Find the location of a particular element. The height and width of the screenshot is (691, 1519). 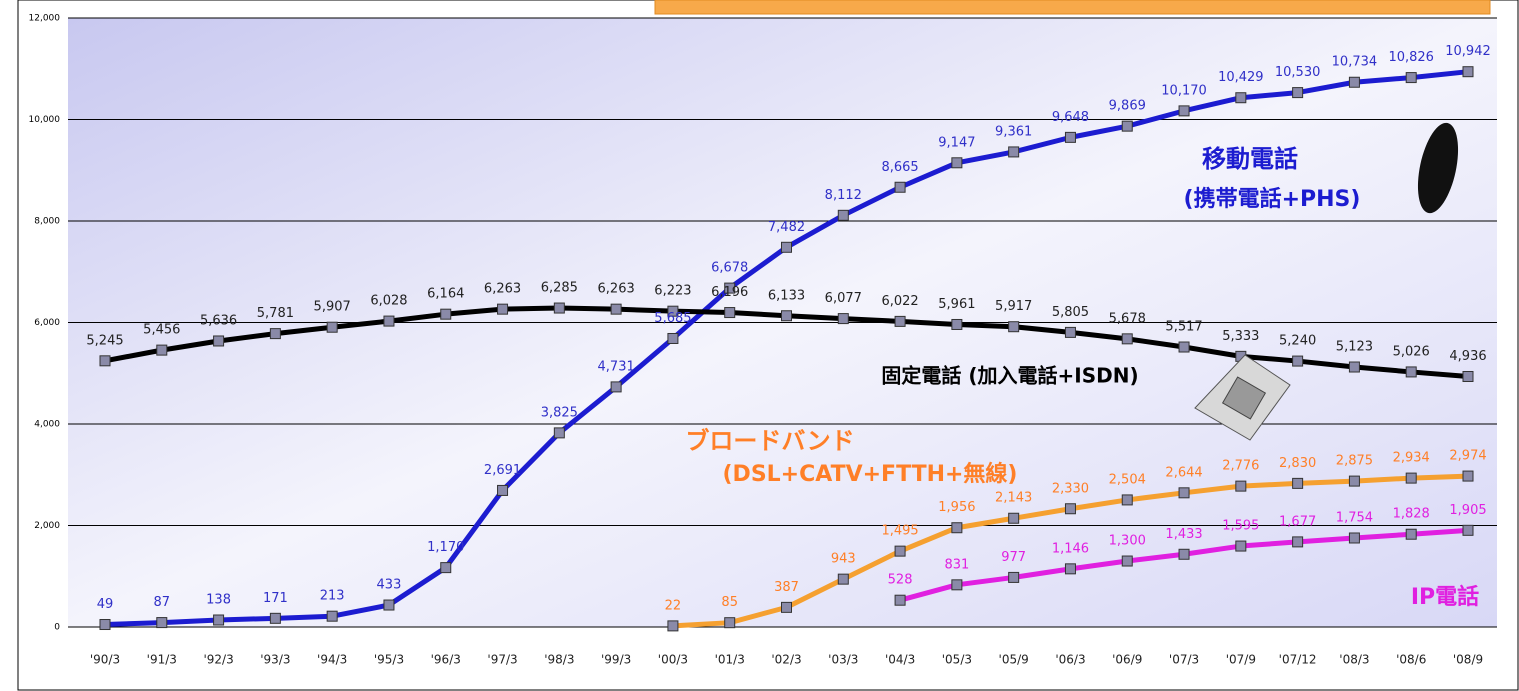

data-label: 4,731 is located at coordinates (616, 366).